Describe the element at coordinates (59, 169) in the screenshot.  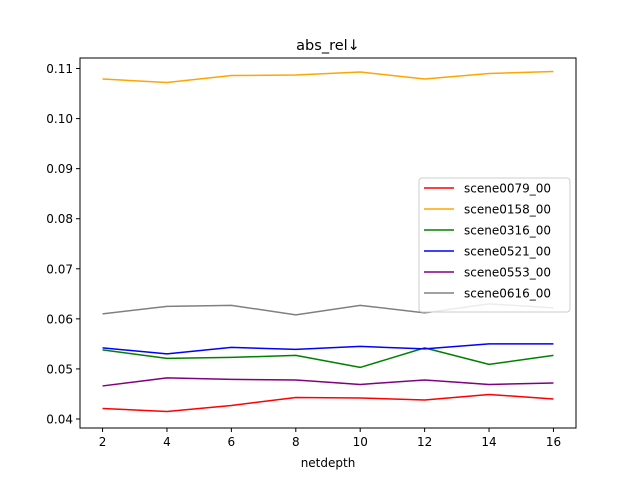
I see `y-tick-label: 0.09` at that location.